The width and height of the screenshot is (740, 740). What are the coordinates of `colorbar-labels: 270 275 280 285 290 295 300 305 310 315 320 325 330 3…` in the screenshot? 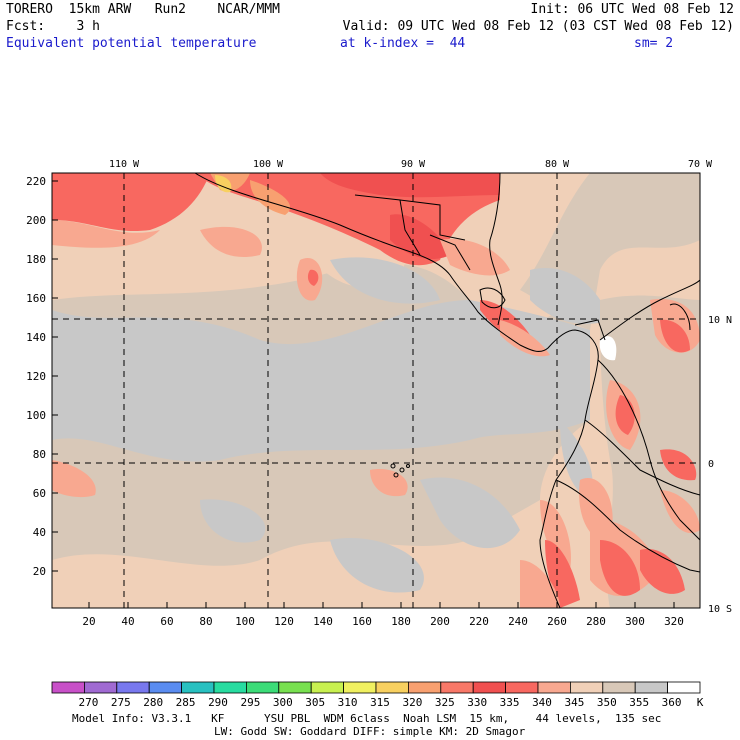 It's located at (379, 702).